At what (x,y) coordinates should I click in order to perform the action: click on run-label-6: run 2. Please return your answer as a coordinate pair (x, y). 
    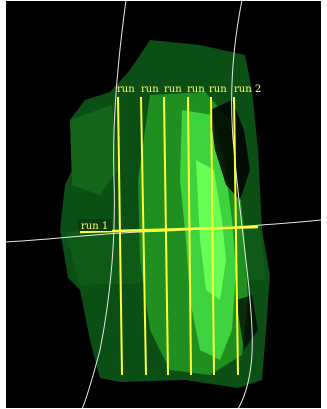
    Looking at the image, I should click on (247, 89).